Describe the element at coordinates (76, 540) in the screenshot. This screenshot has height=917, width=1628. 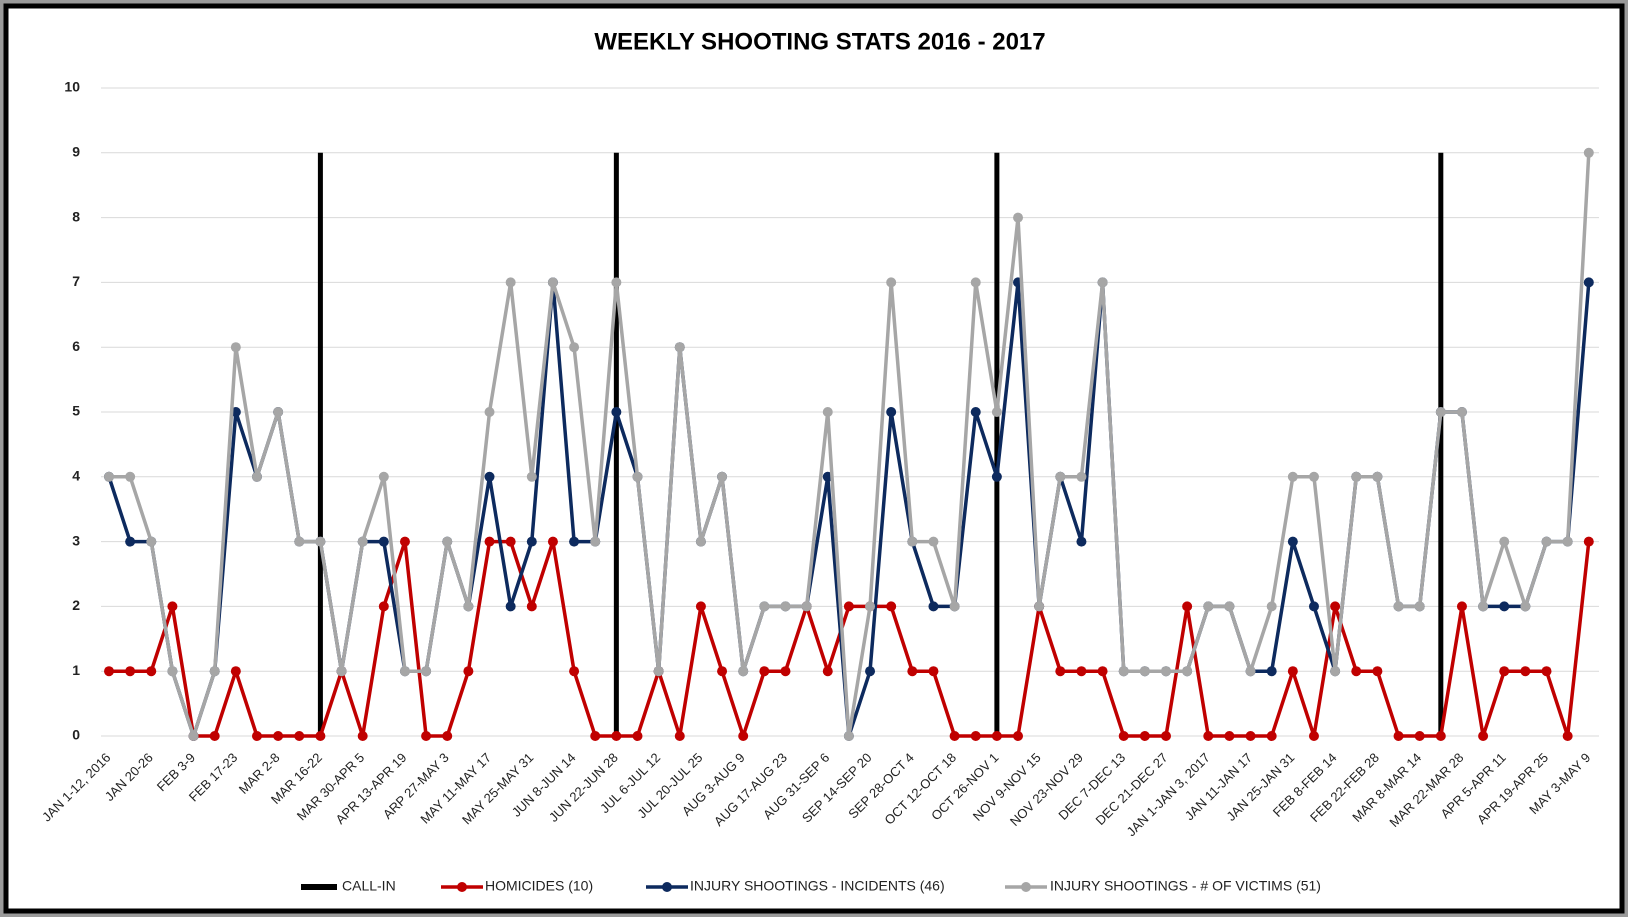
I see `y-tick-label: 3` at that location.